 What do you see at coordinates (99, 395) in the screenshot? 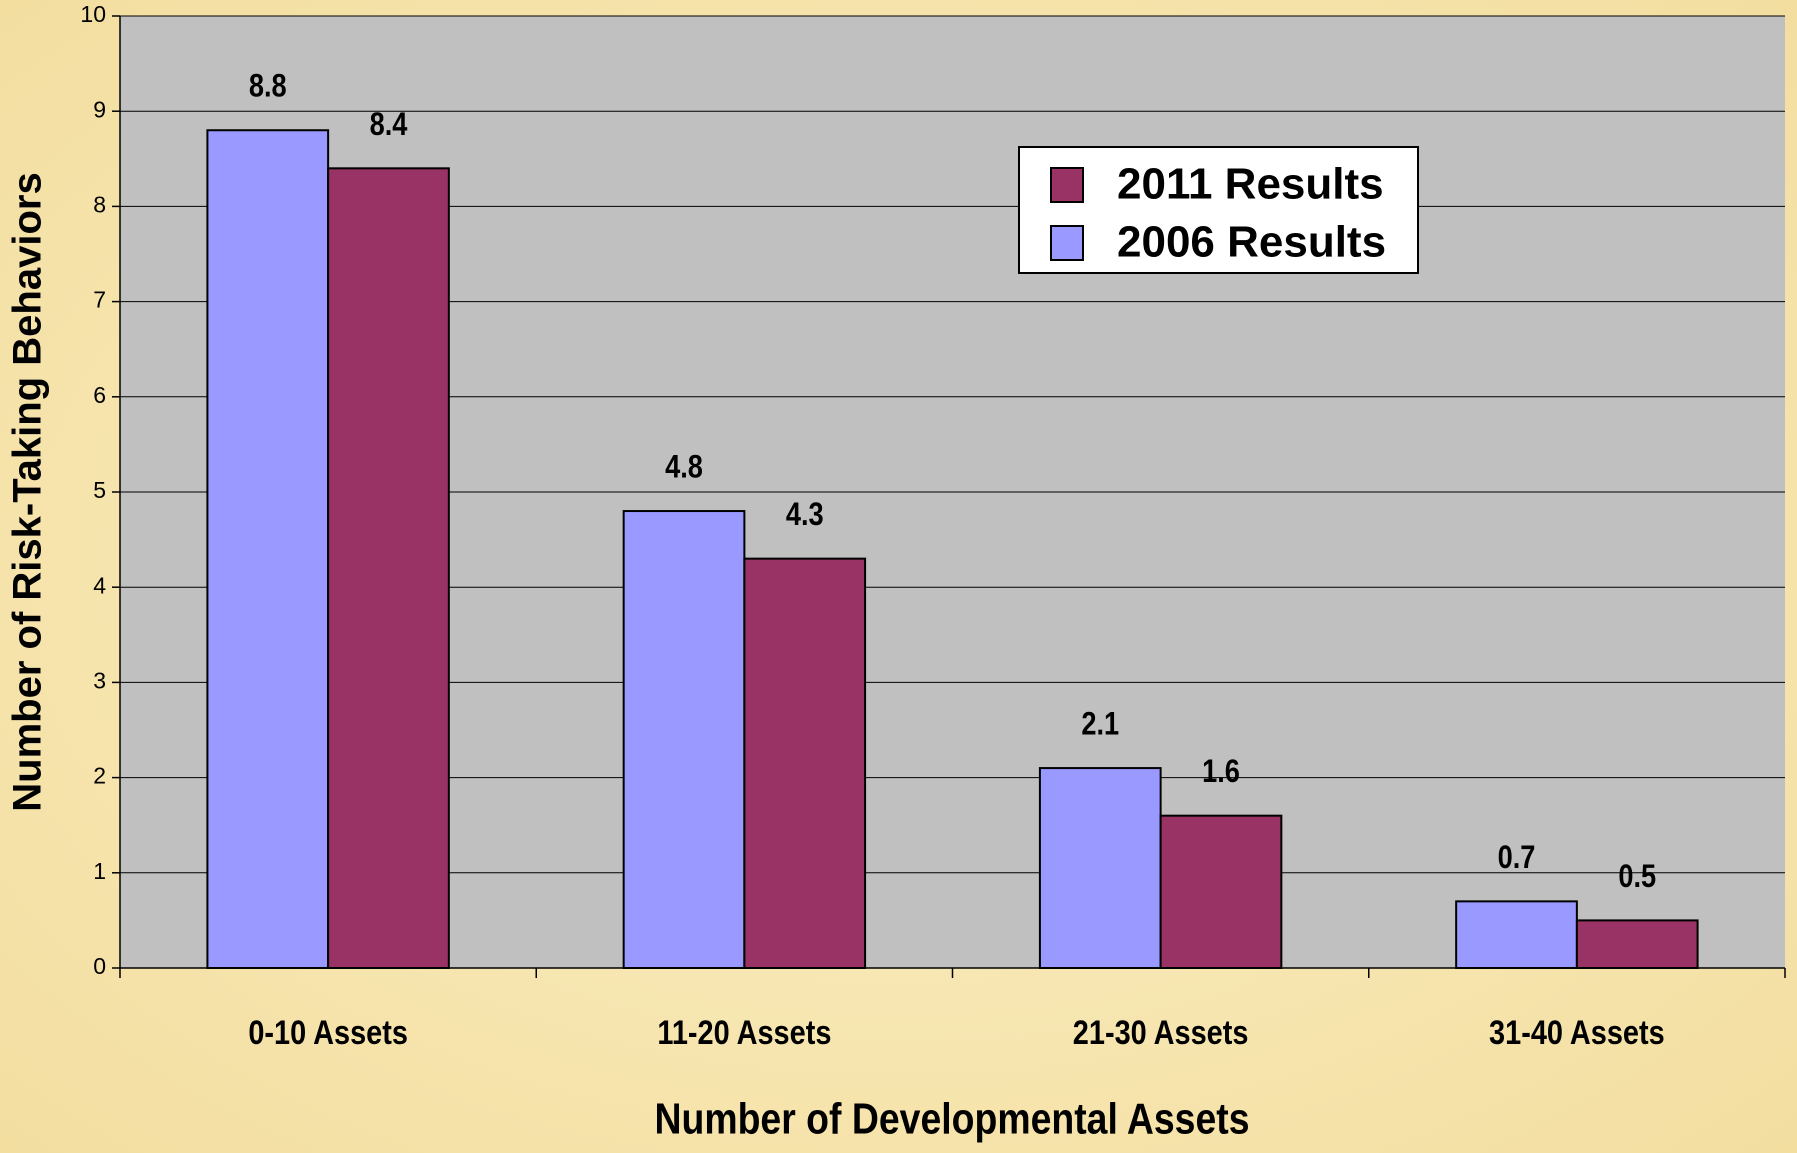
I see `y-tick-label: 6` at bounding box center [99, 395].